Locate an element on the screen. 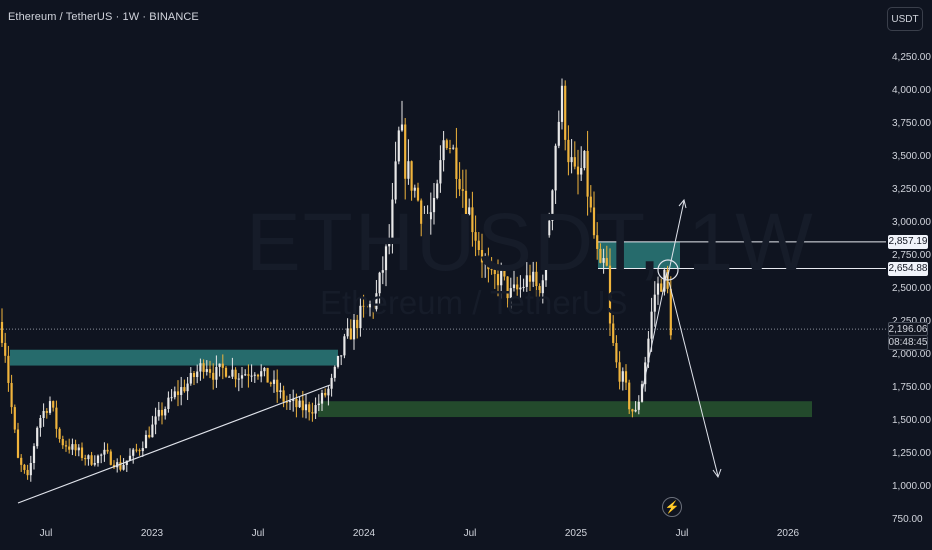 The width and height of the screenshot is (932, 550). y-tick-label: 4,000.00 is located at coordinates (911, 90).